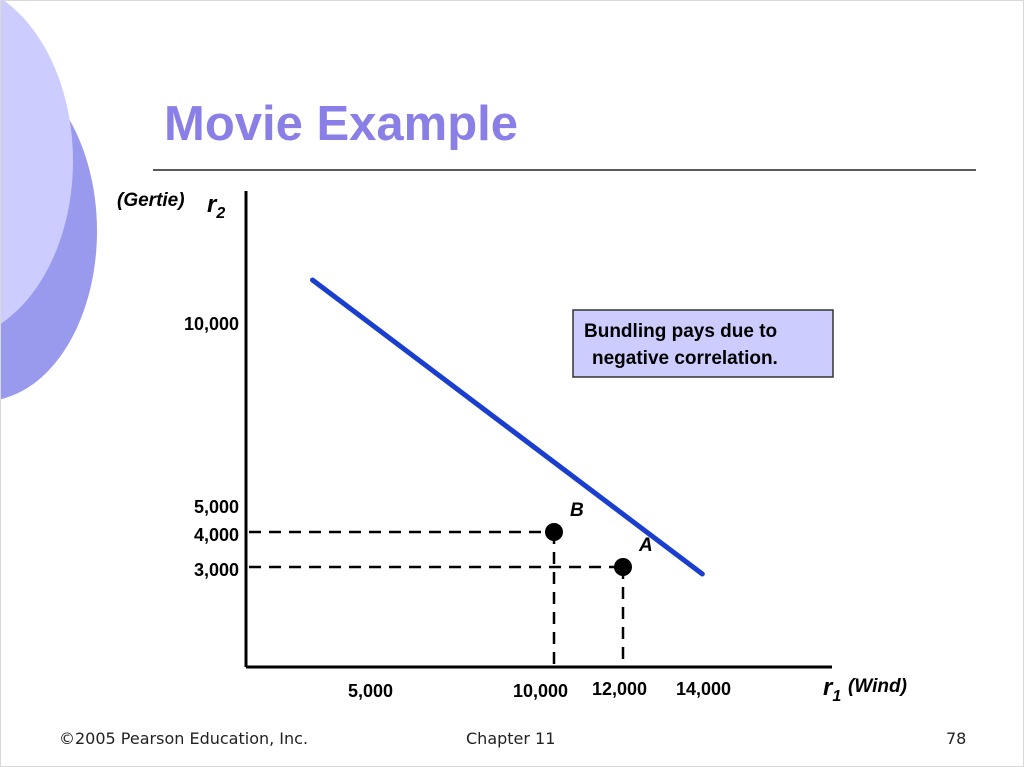 Image resolution: width=1024 pixels, height=767 pixels. What do you see at coordinates (216, 507) in the screenshot?
I see `y-tick-label: 5,000` at bounding box center [216, 507].